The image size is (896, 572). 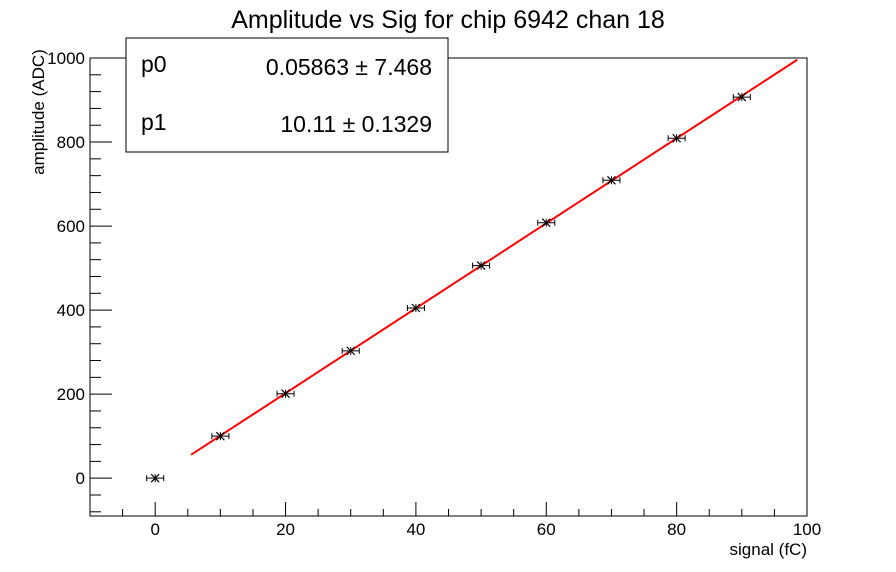 I want to click on stats-box-frame, so click(x=287, y=95).